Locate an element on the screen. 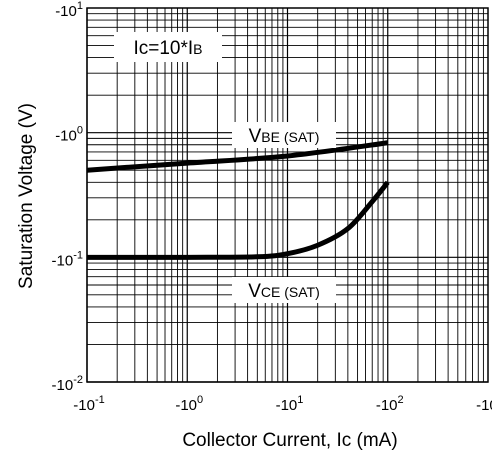 The height and width of the screenshot is (454, 492). vce-sat-label-text: VCE (SAT) is located at coordinates (284, 291).